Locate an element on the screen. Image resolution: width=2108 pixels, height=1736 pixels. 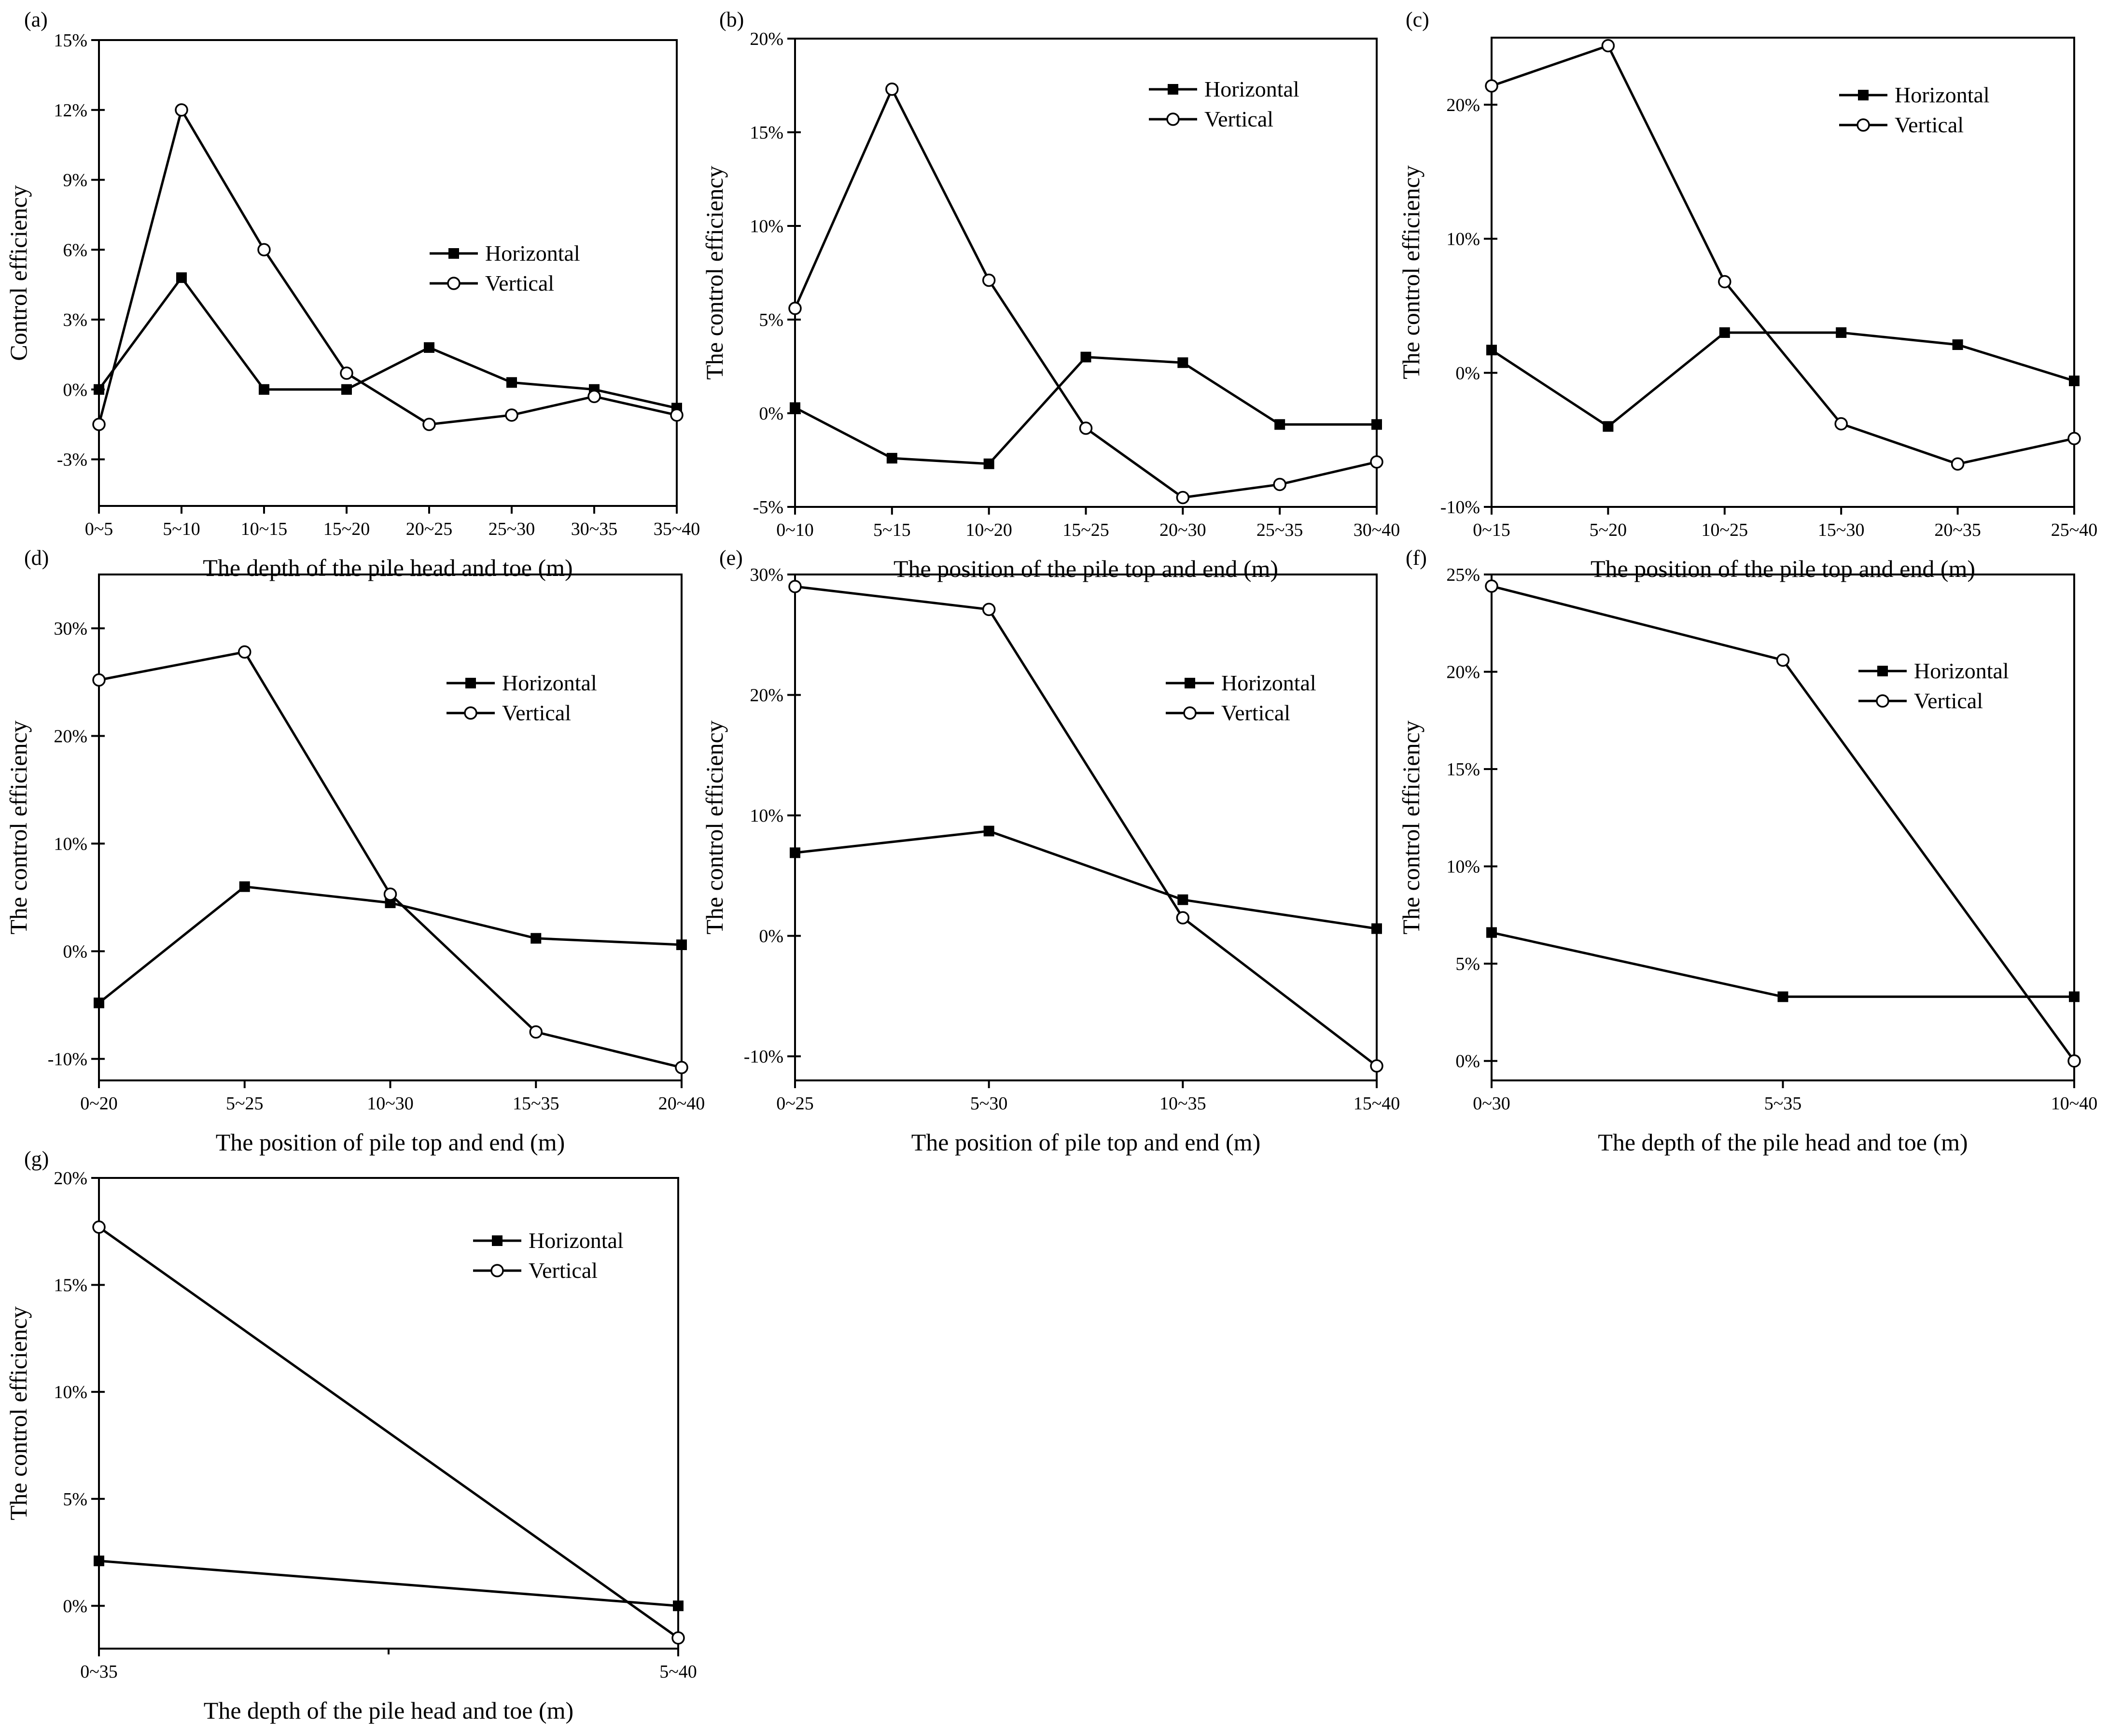
panel-label: (d) is located at coordinates (37, 558).